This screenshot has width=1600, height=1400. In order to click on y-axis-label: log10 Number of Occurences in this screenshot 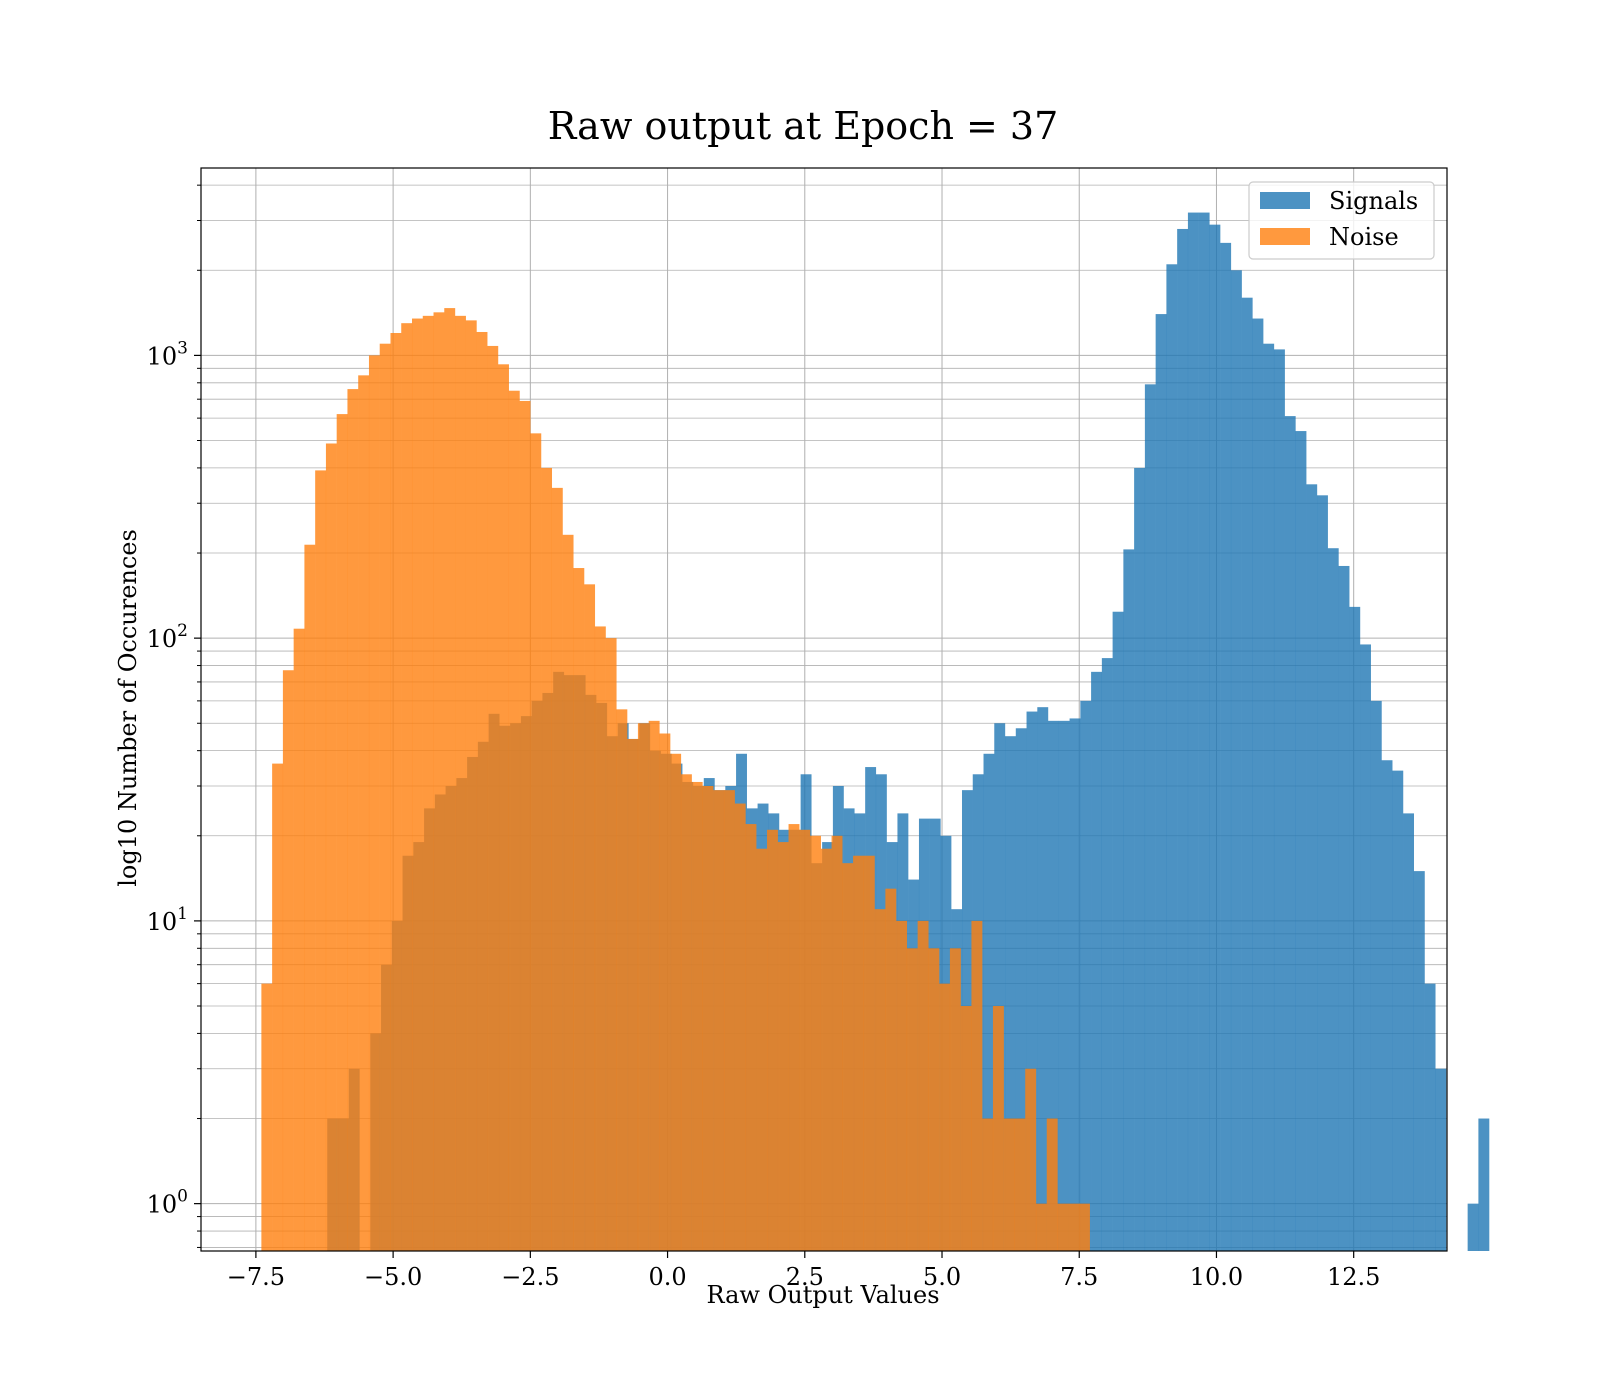, I will do `click(128, 708)`.